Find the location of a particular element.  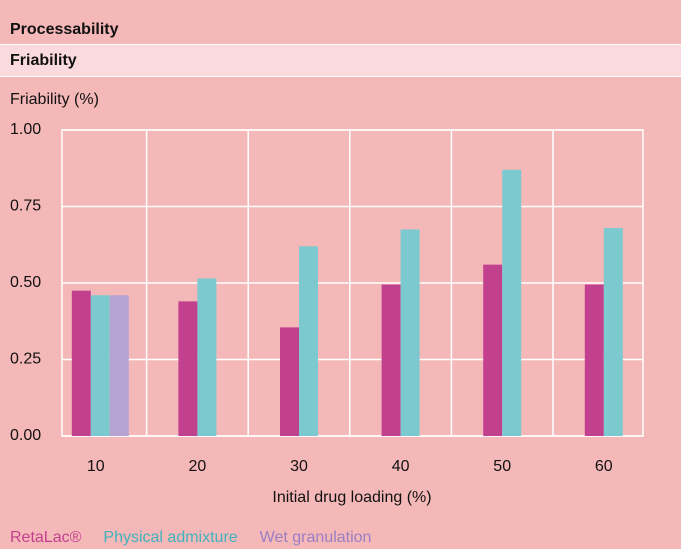

subtitle-bar is located at coordinates (340, 60).